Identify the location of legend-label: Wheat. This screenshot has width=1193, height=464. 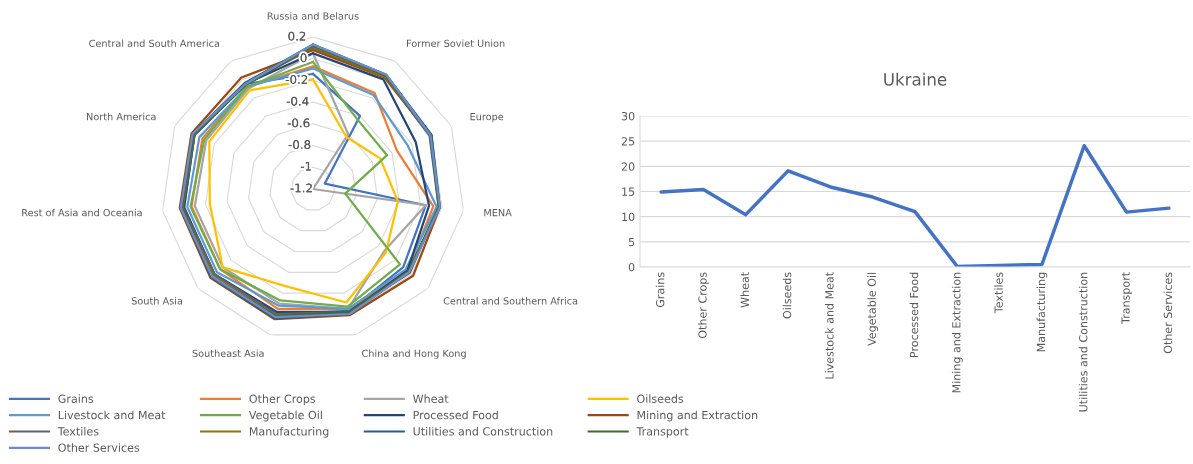
(431, 398).